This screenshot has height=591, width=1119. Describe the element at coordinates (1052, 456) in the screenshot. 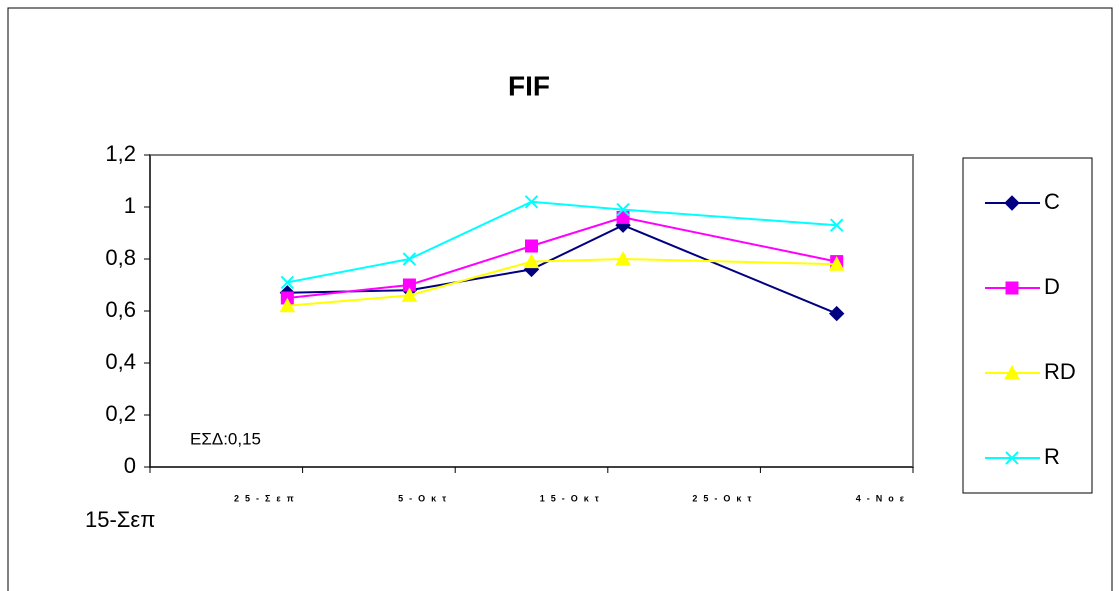

I see `legend-label: R` at that location.